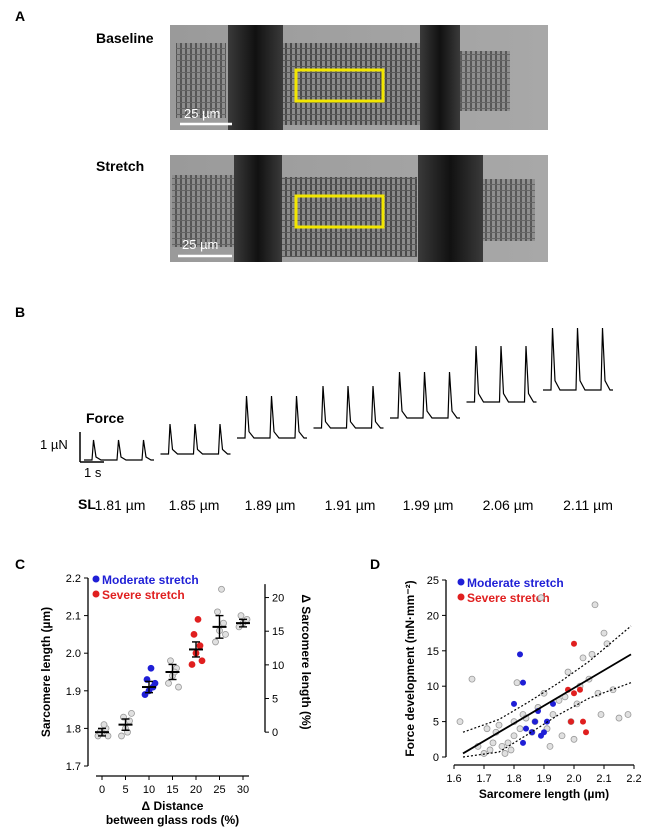 The width and height of the screenshot is (653, 829). I want to click on c-x-label-line2: between glass rods (%), so click(172, 820).